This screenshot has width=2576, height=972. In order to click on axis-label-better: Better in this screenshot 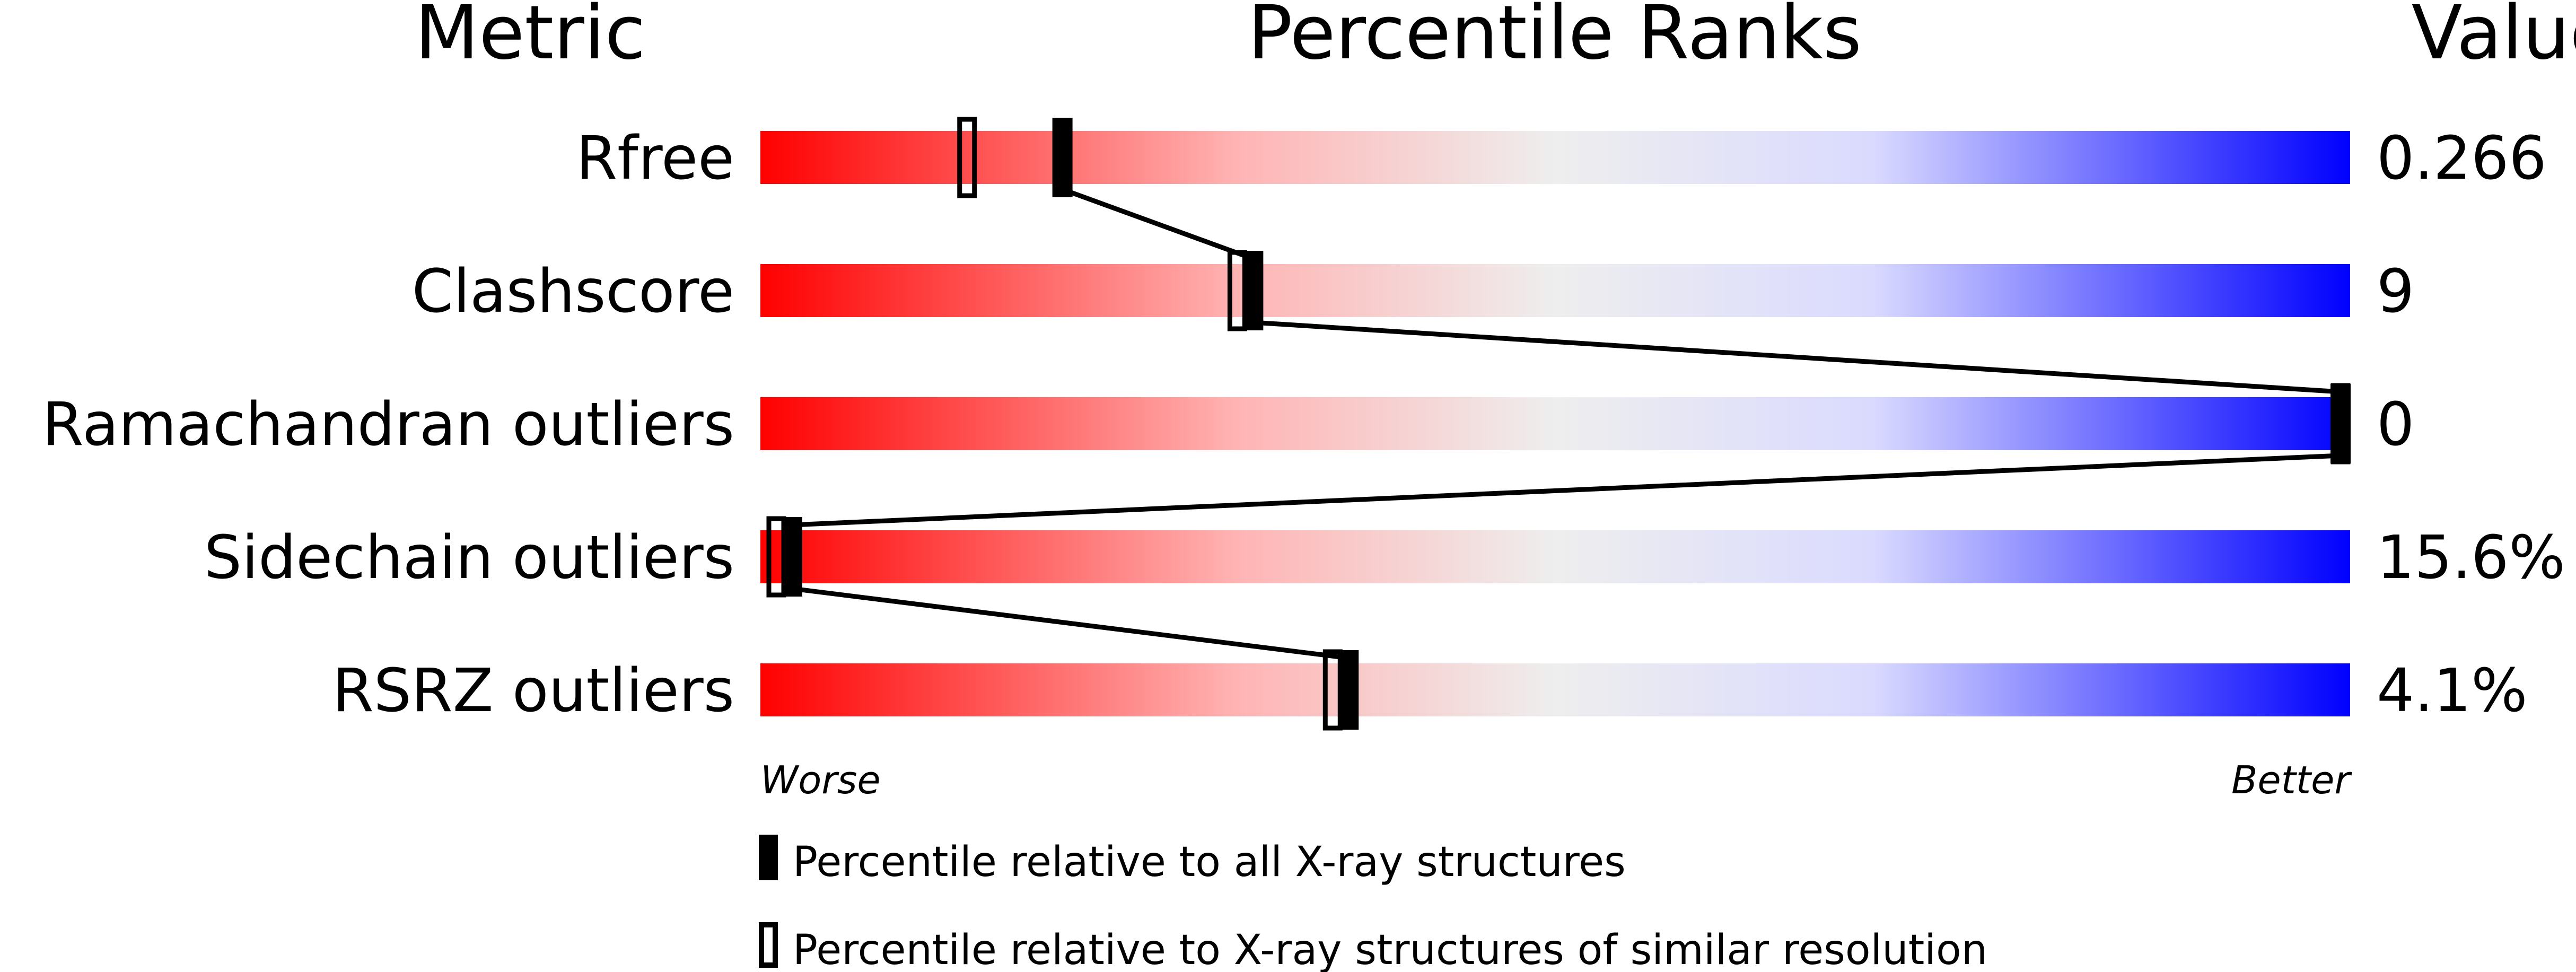, I will do `click(2291, 780)`.